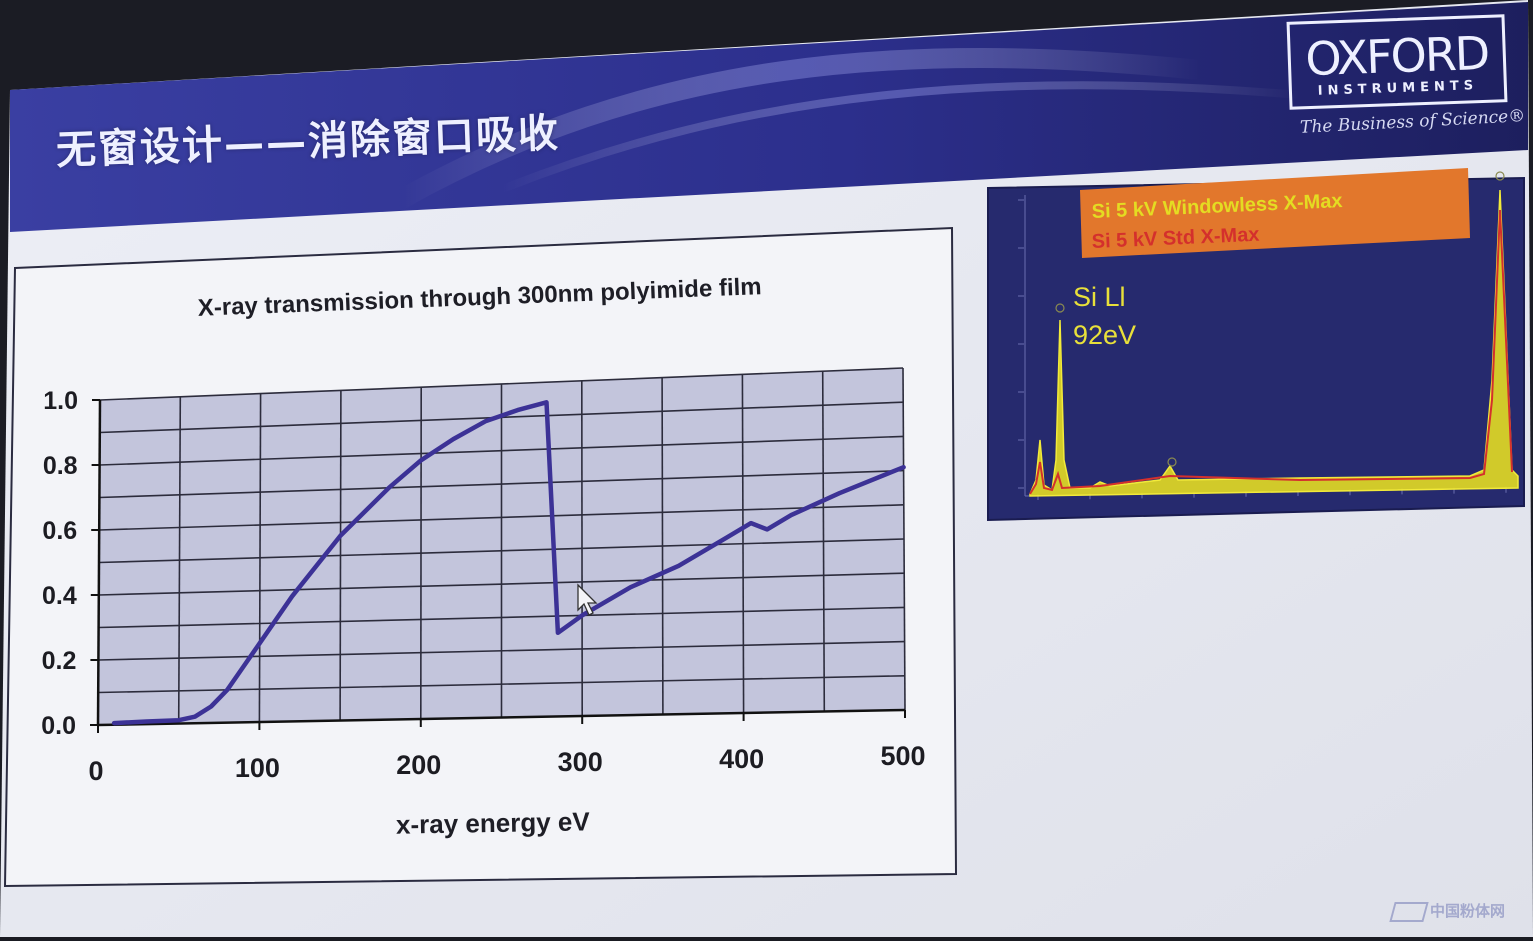 Image resolution: width=1533 pixels, height=941 pixels. What do you see at coordinates (59, 596) in the screenshot?
I see `y-tick-label: 0.4` at bounding box center [59, 596].